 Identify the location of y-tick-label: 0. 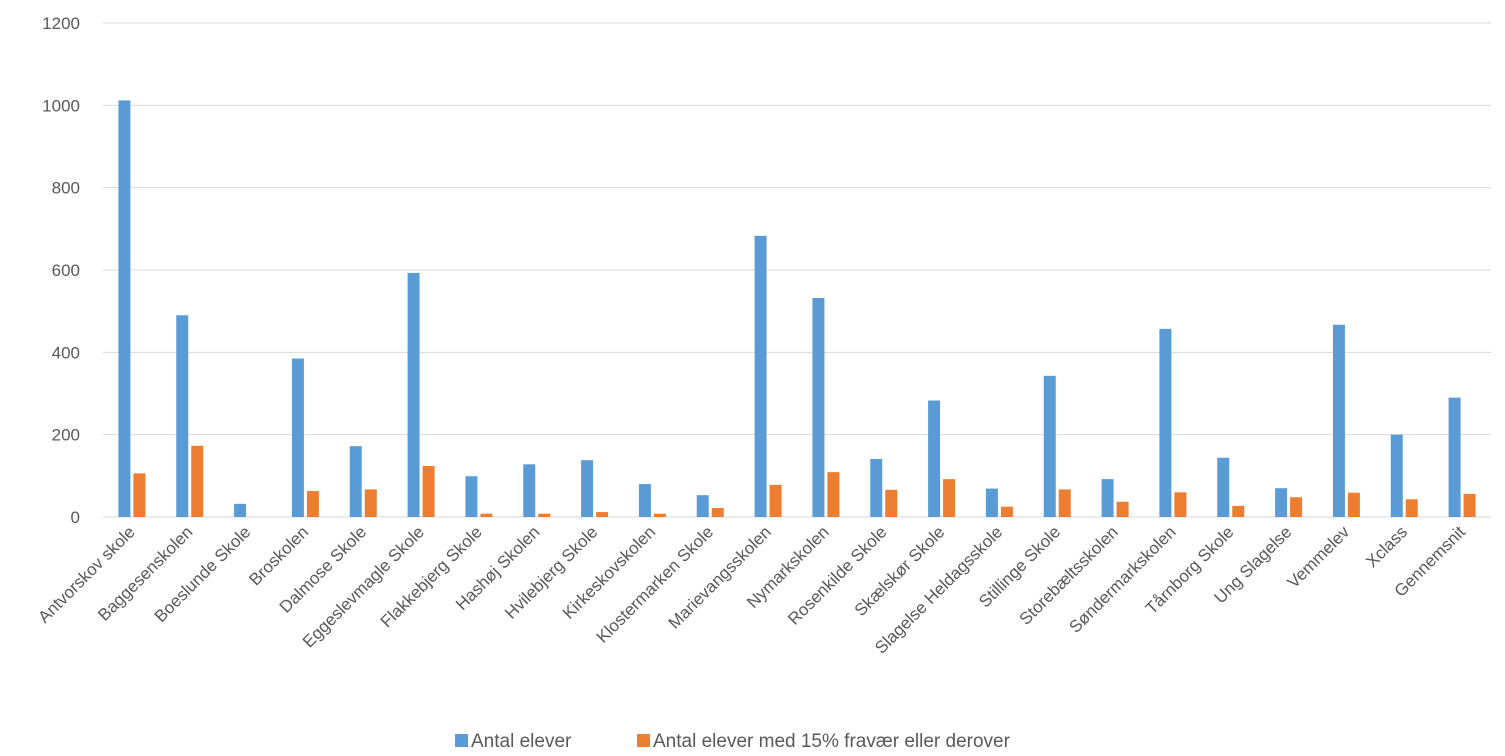
(75, 517).